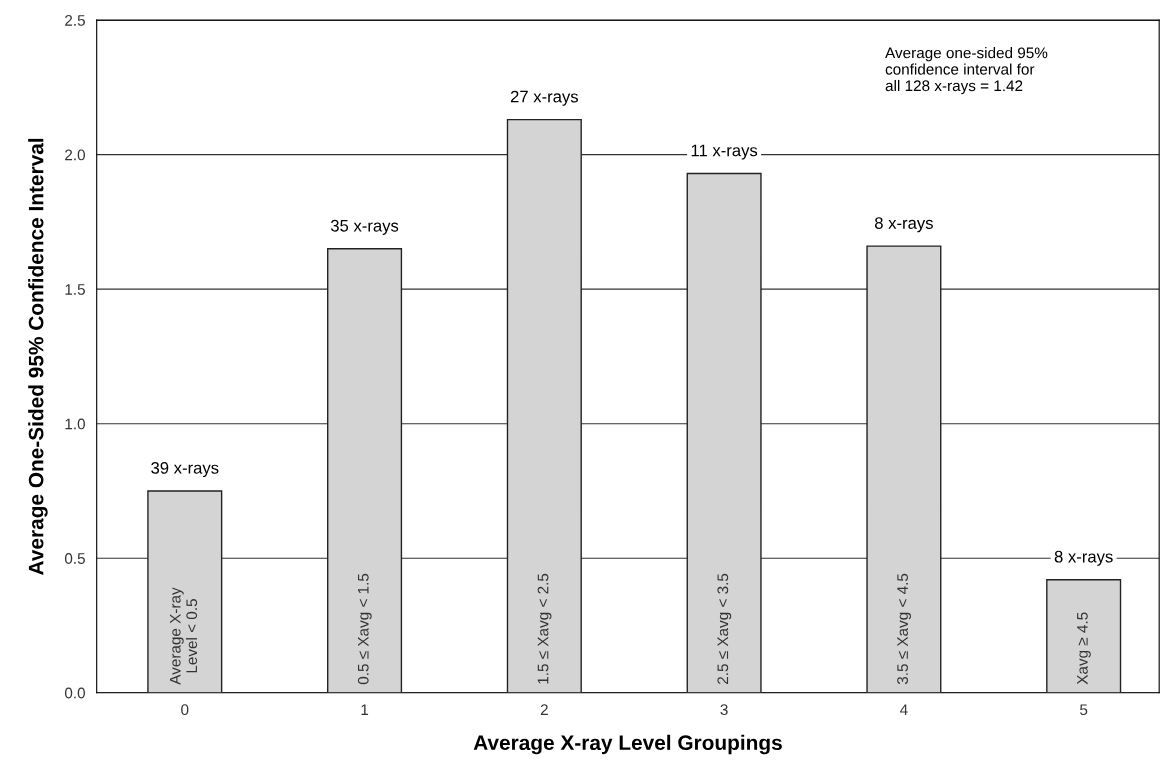 The width and height of the screenshot is (1165, 774). Describe the element at coordinates (75, 424) in the screenshot. I see `y-tick-label: 1.0` at that location.